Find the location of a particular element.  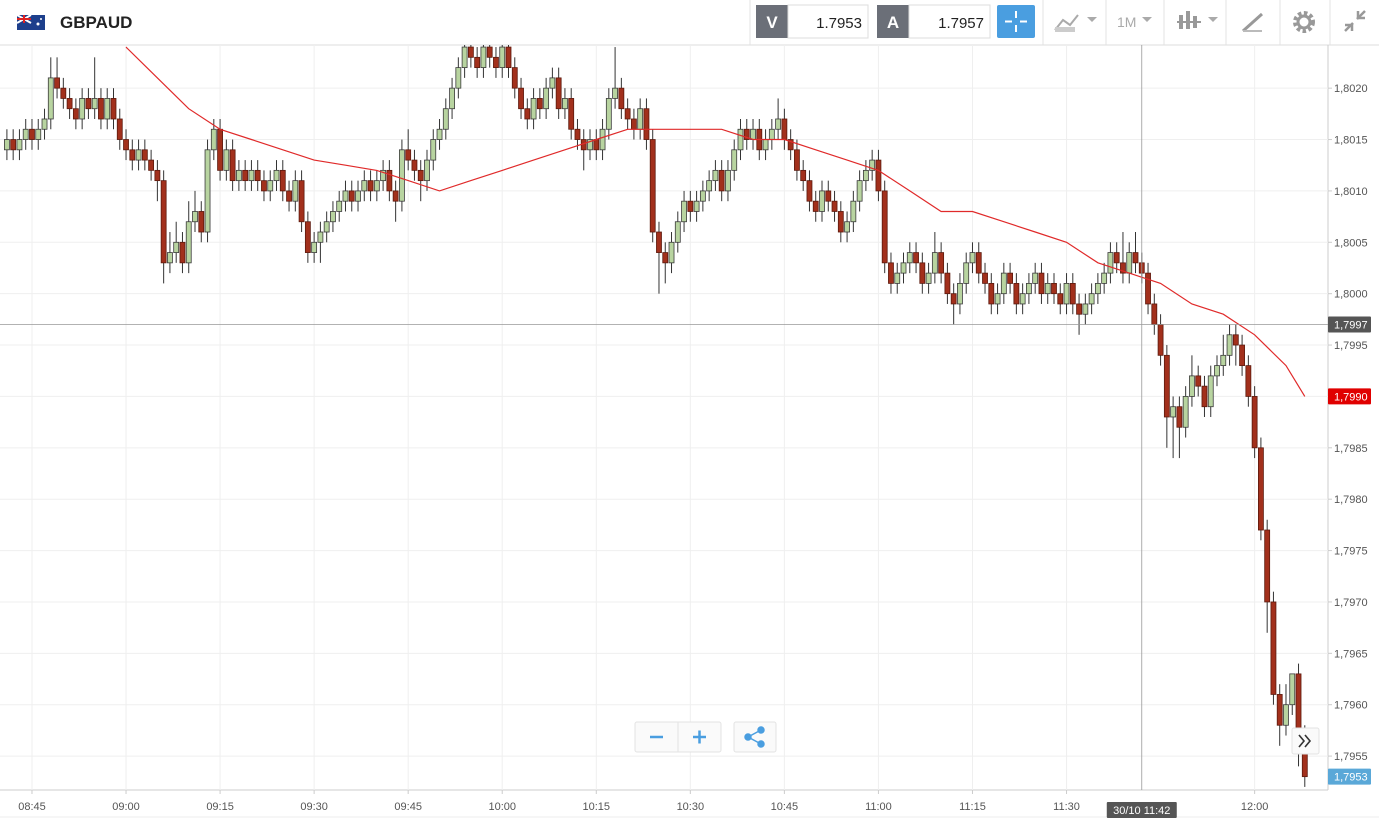

crosshair-time: 30/10 11:42 is located at coordinates (1141, 811).